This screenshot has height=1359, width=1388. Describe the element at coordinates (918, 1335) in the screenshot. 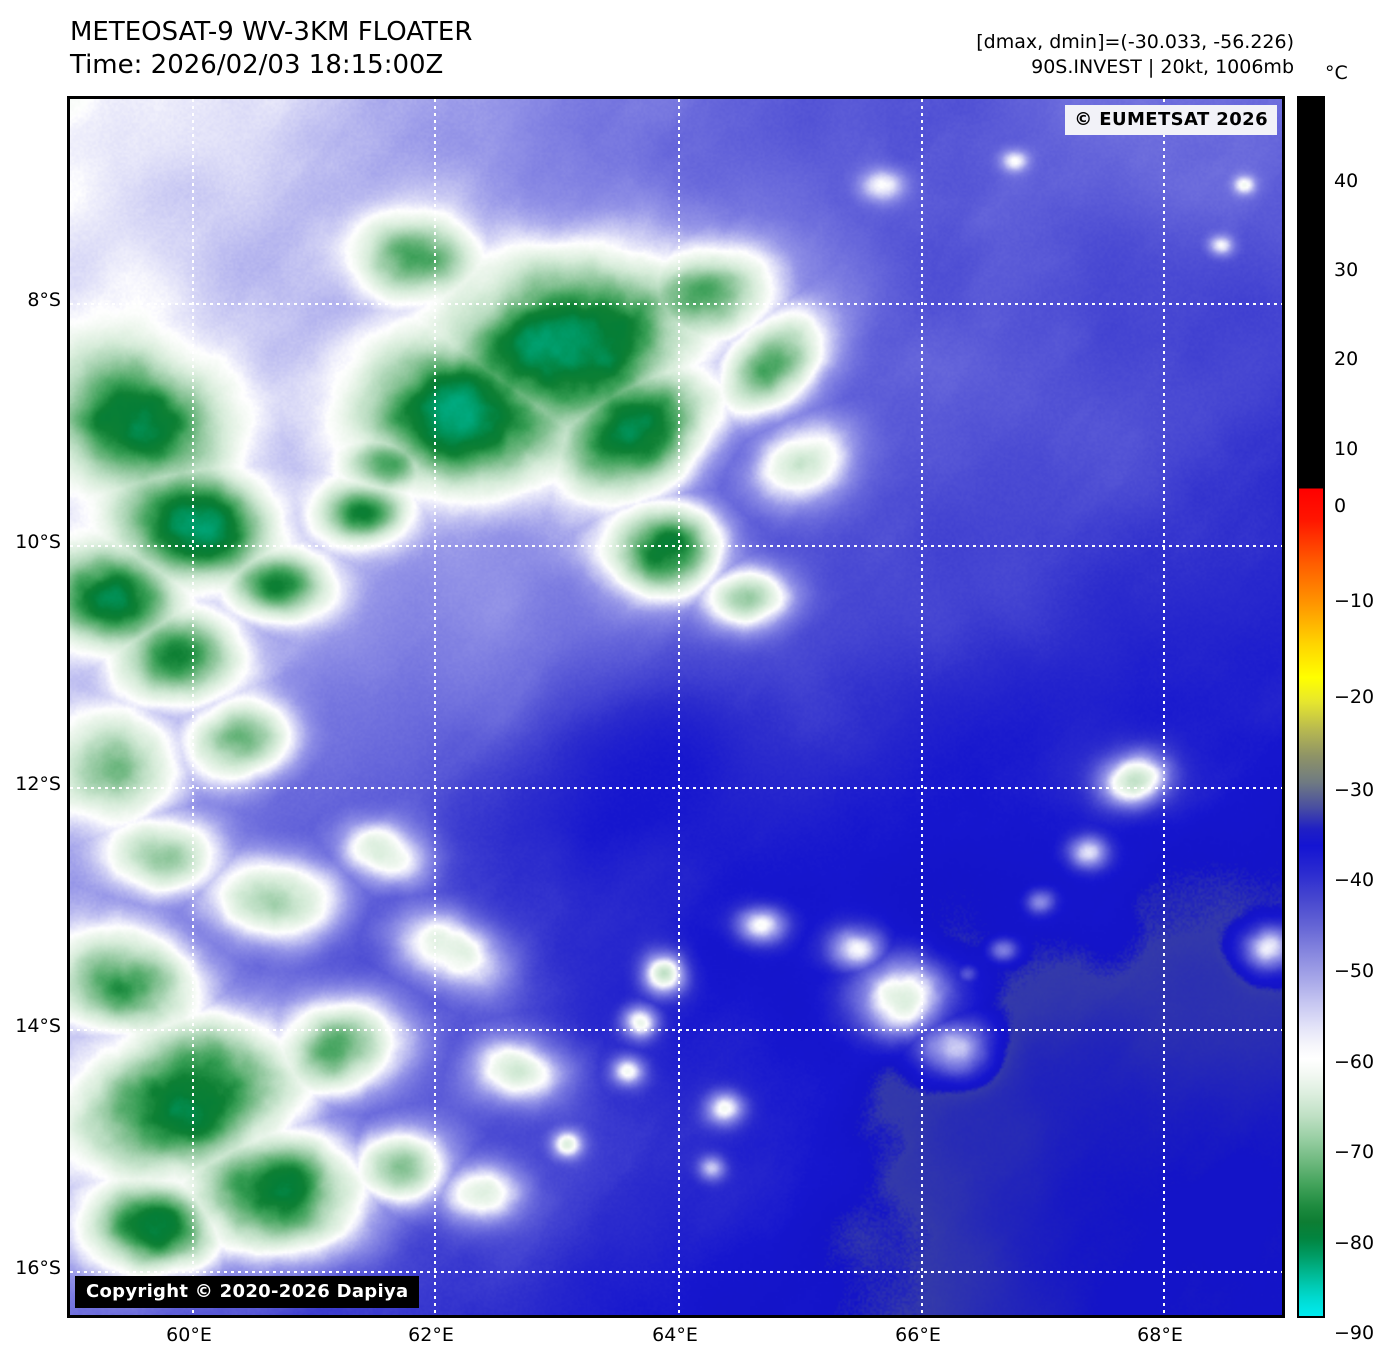

I see `longitude-tick-label: 66°E` at that location.